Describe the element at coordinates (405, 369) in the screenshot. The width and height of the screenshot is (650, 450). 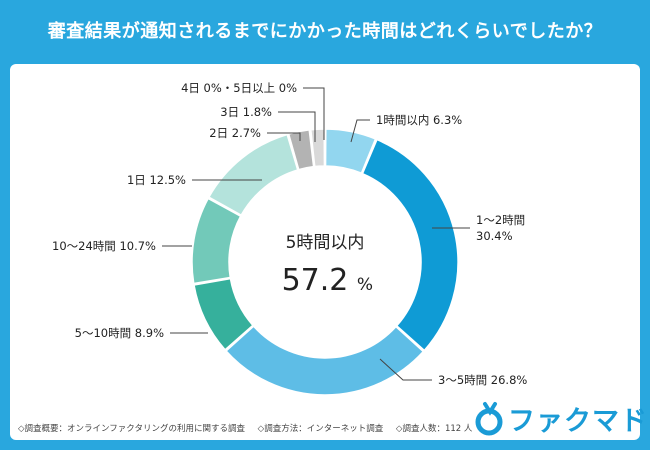
I see `leader-line-3-5h` at that location.